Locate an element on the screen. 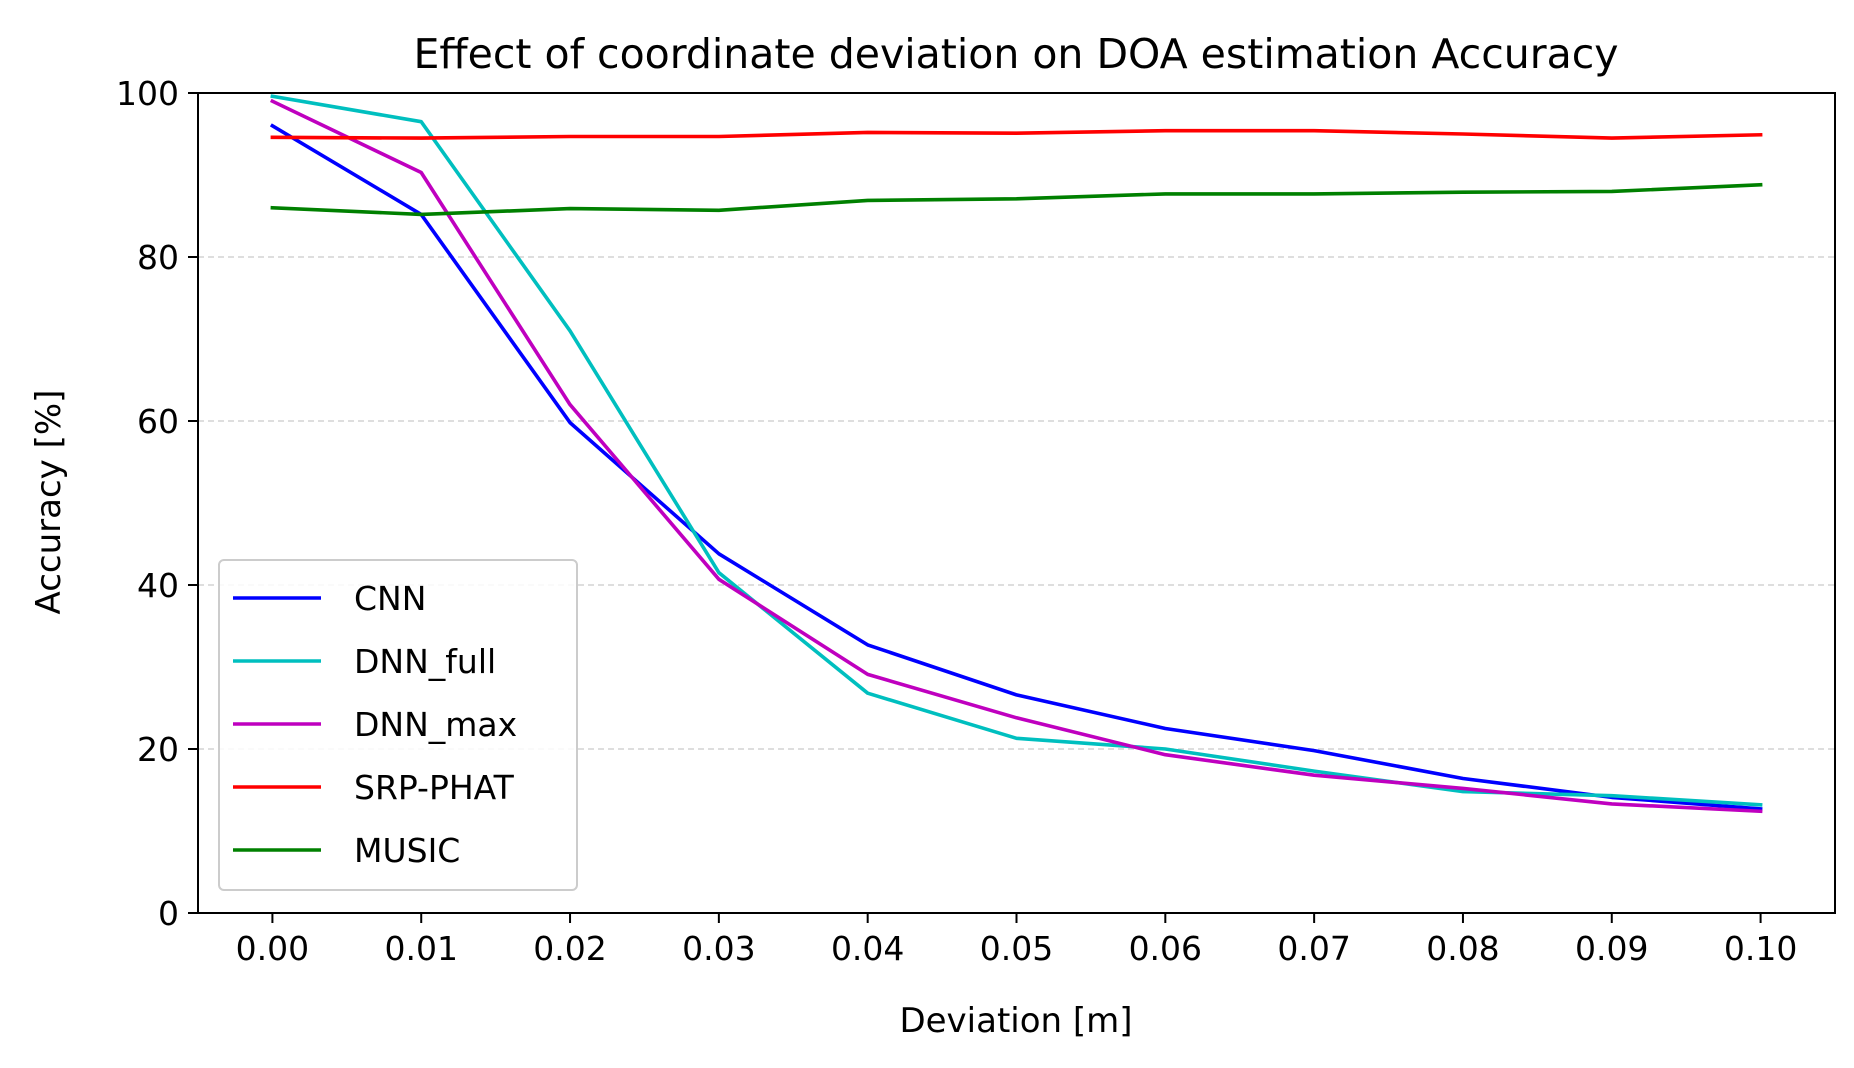  y-axis-ticks: 0 20 40 60 80 100 is located at coordinates (157, 503).